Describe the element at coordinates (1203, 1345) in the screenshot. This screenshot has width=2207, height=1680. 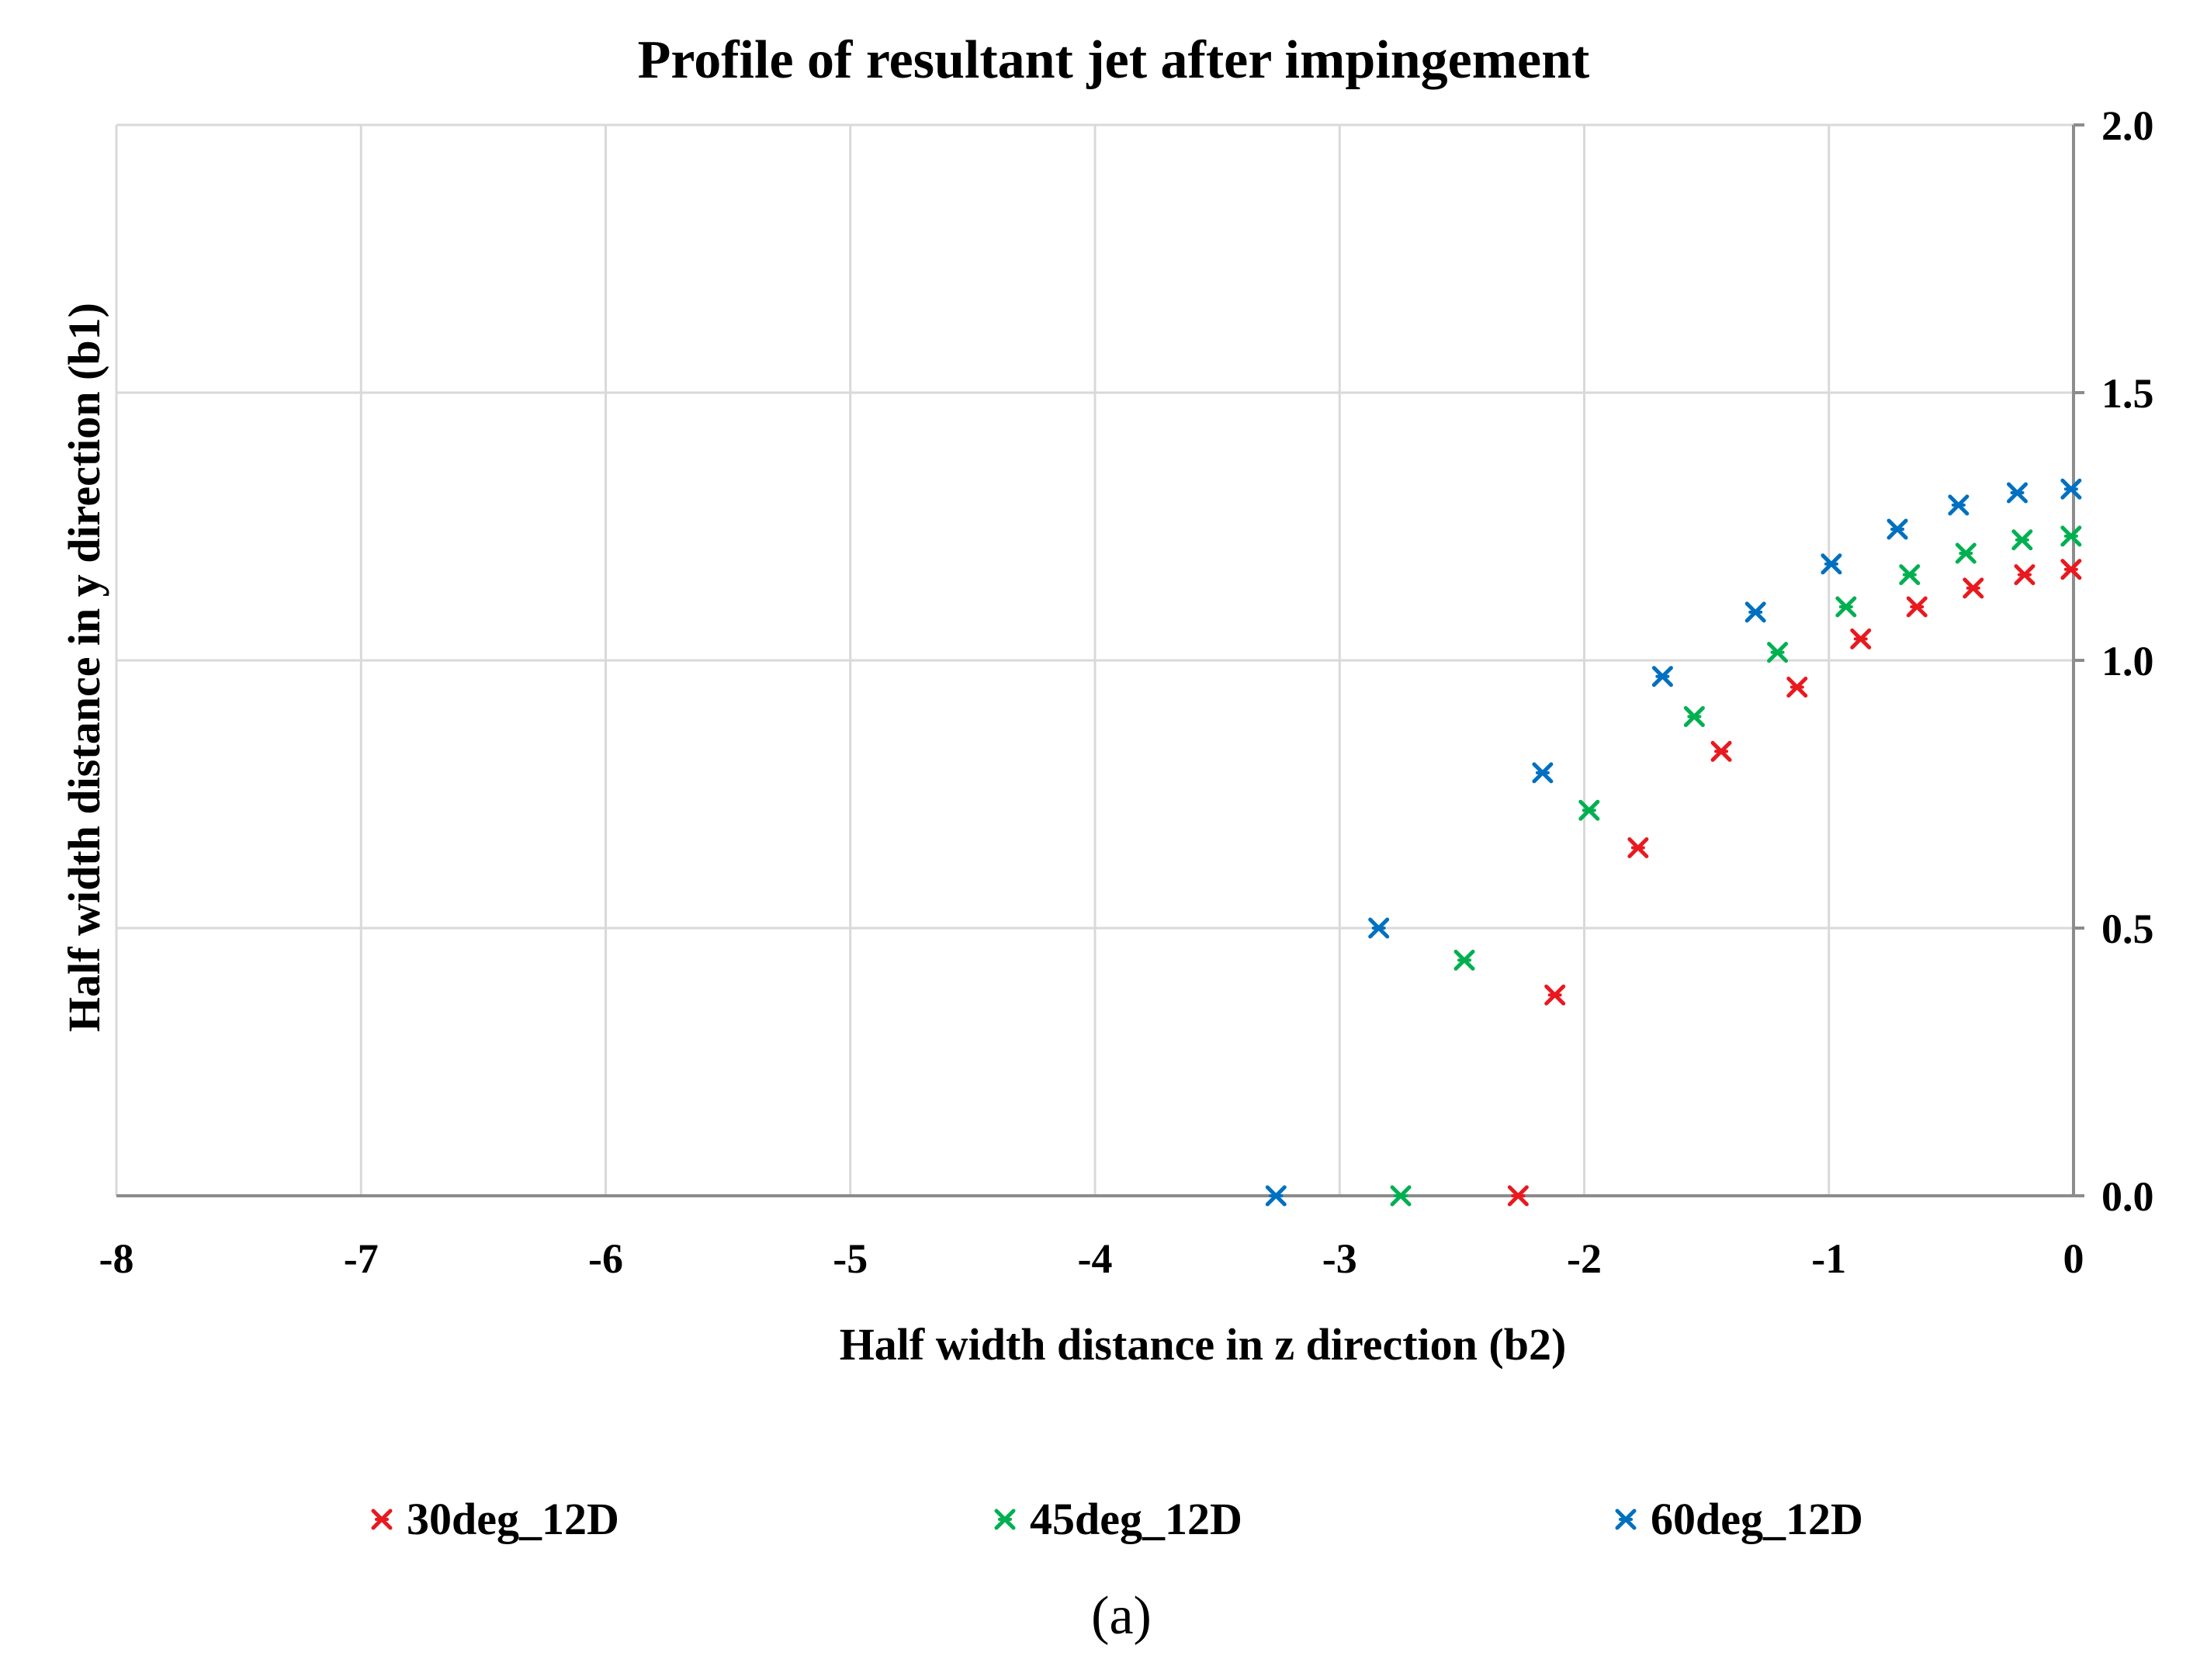
I see `x-axis-title: Half width distance in z direction (b2)` at that location.